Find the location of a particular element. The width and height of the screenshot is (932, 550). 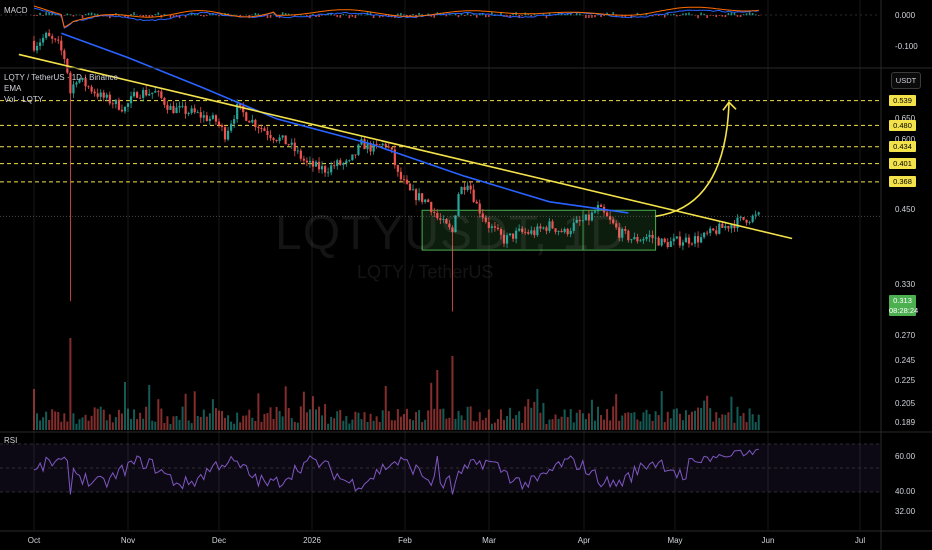

price-axis-label: 0.600 is located at coordinates (905, 139).